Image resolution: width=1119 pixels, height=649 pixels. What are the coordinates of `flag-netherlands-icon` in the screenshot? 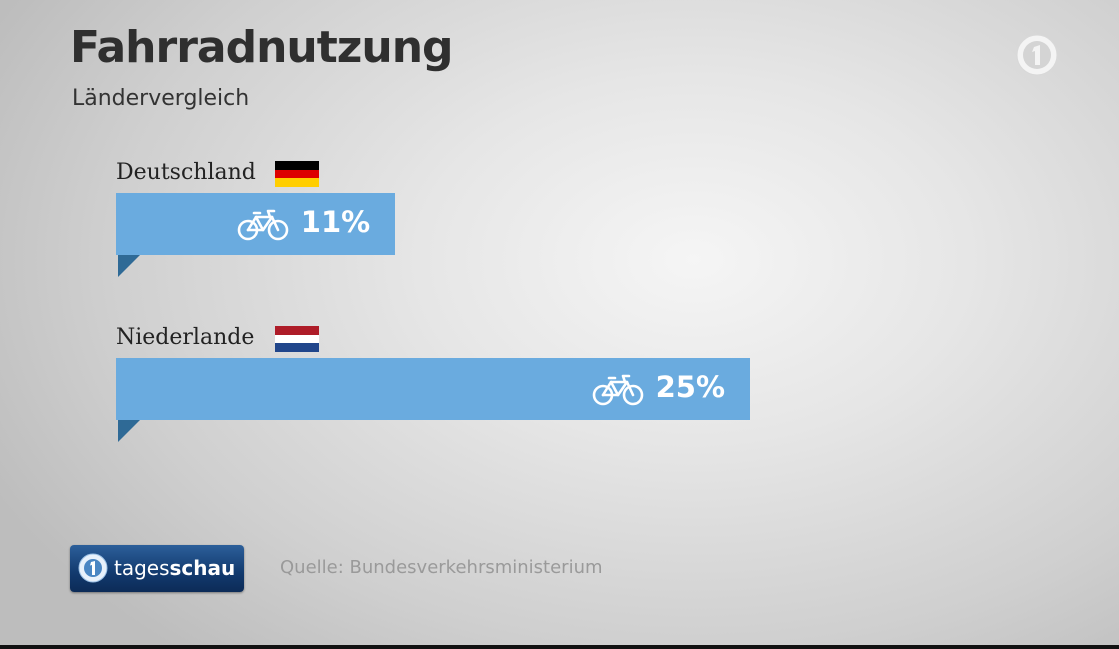 It's located at (297, 339).